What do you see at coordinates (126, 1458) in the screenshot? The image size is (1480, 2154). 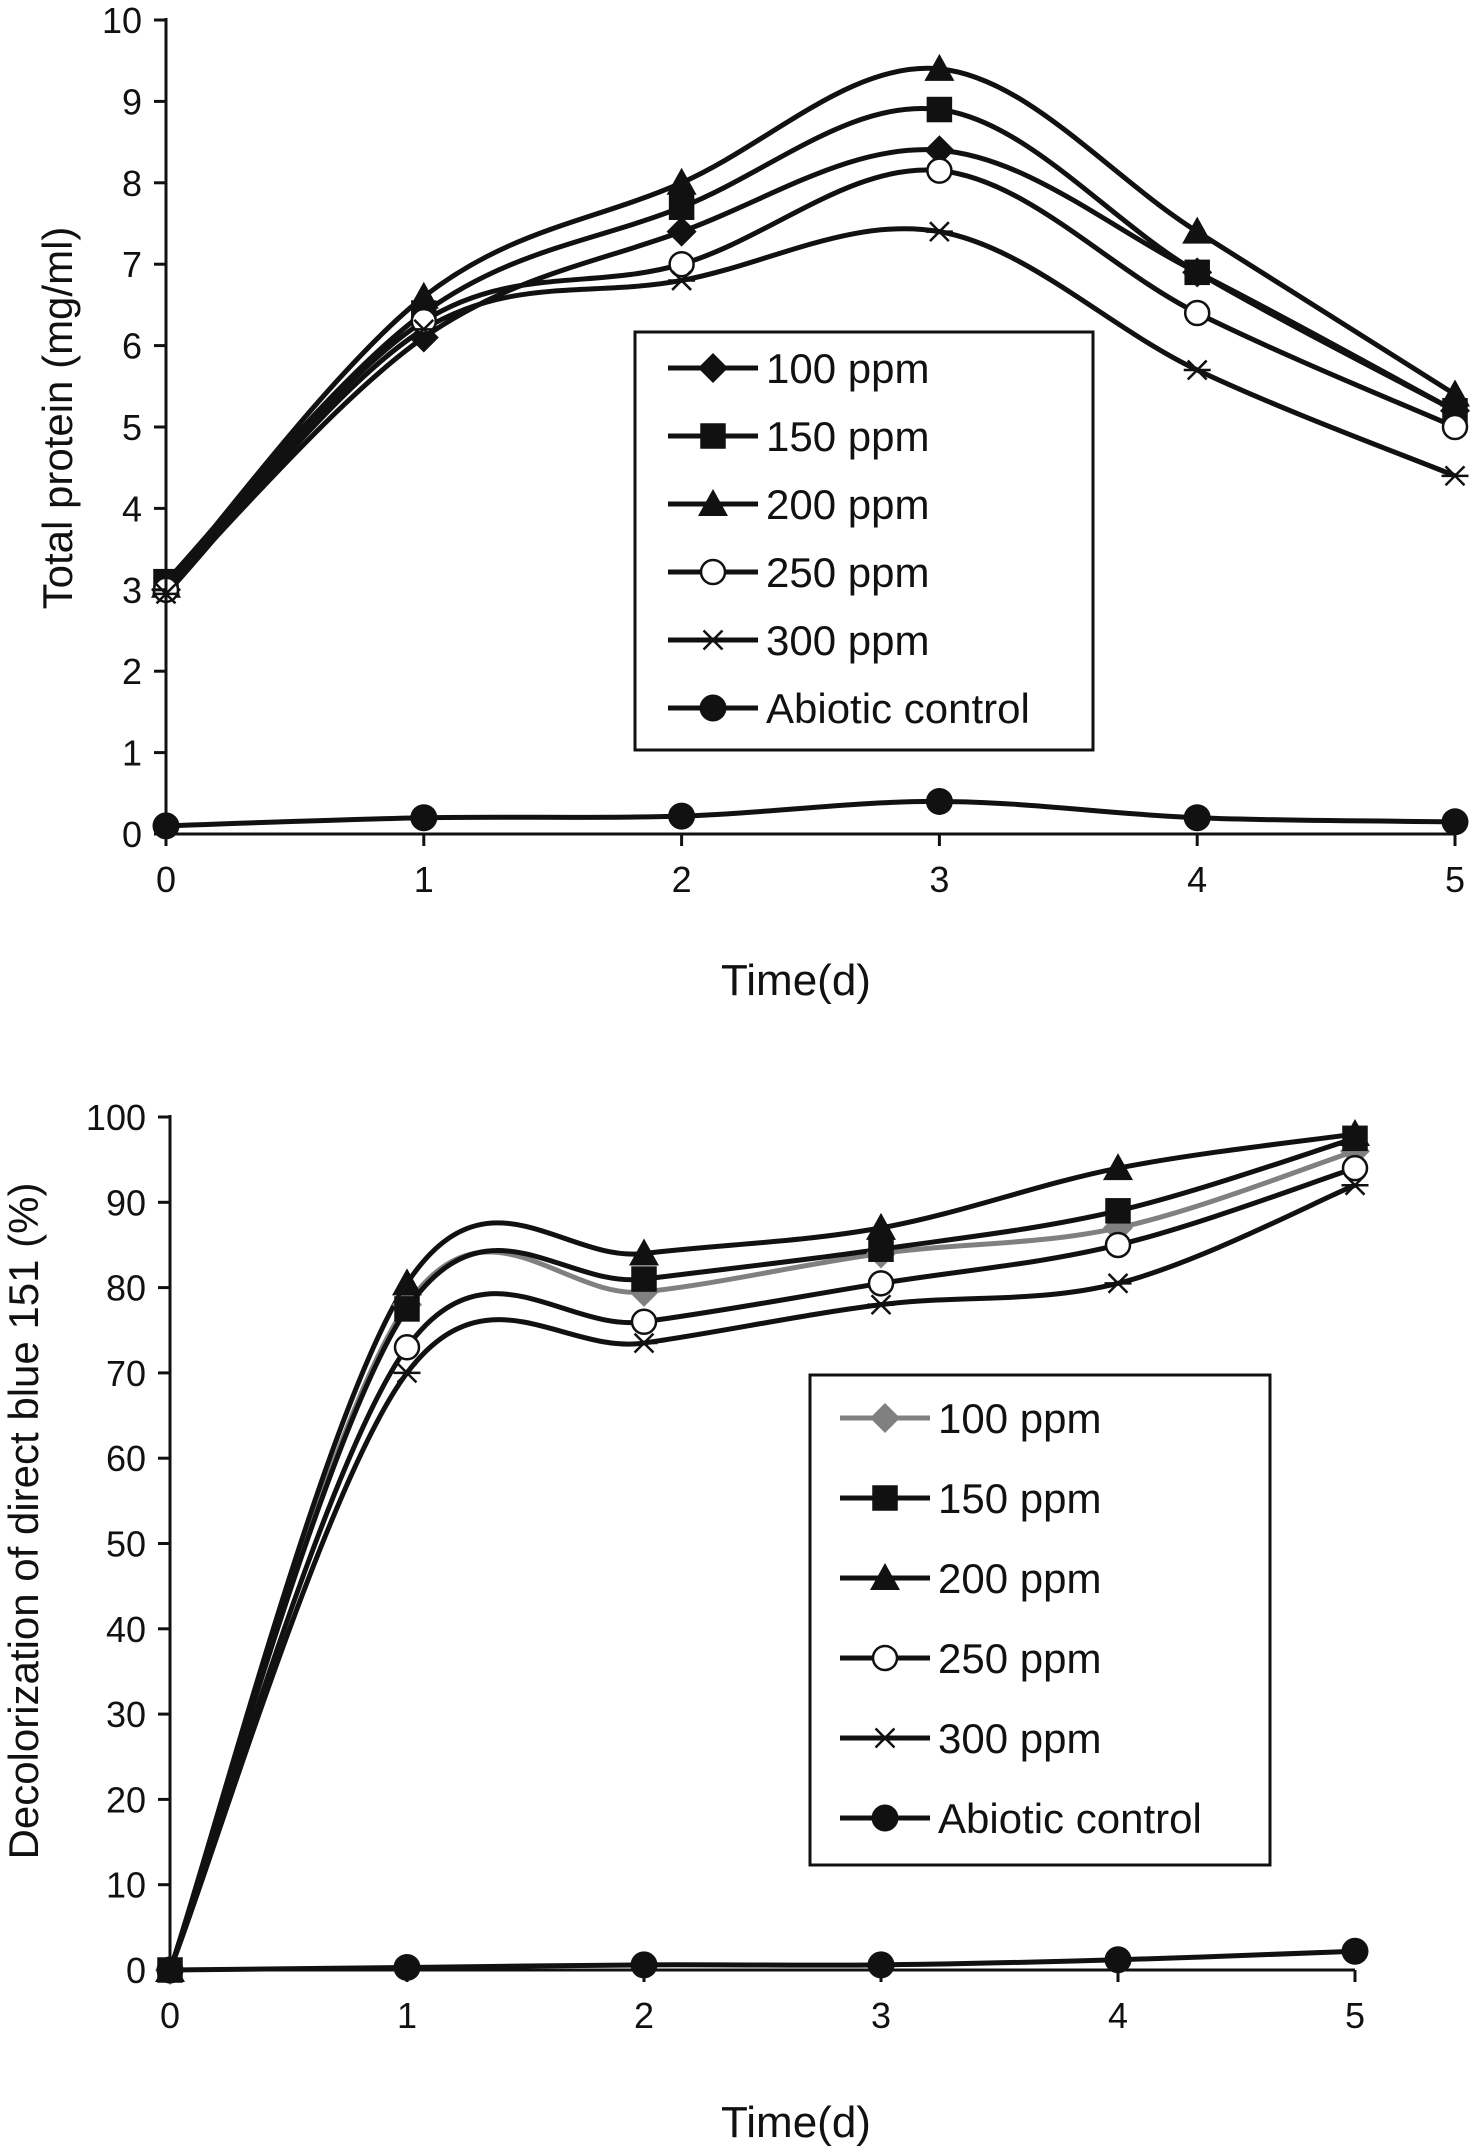 I see `decolorization-y-tick-label: 60` at bounding box center [126, 1458].